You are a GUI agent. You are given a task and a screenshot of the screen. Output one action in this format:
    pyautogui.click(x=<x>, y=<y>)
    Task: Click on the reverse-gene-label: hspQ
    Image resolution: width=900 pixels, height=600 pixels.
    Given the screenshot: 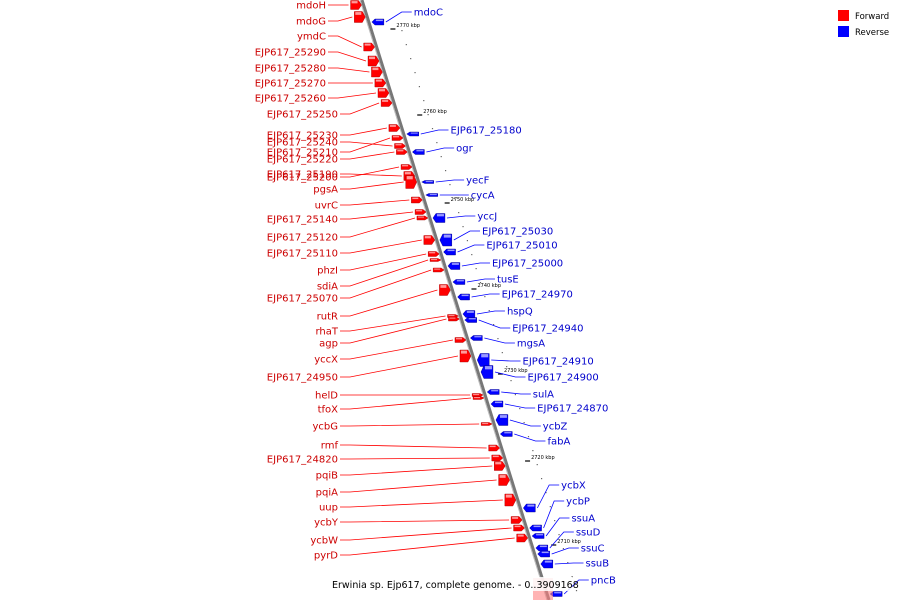 What is the action you would take?
    pyautogui.click(x=520, y=312)
    